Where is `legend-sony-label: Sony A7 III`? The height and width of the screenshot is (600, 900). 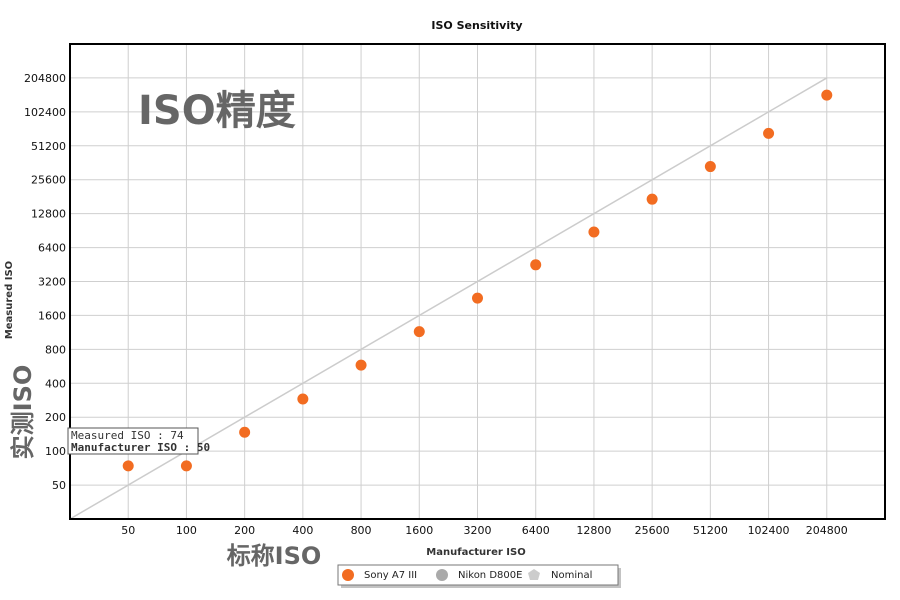 legend-sony-label: Sony A7 III is located at coordinates (390, 575).